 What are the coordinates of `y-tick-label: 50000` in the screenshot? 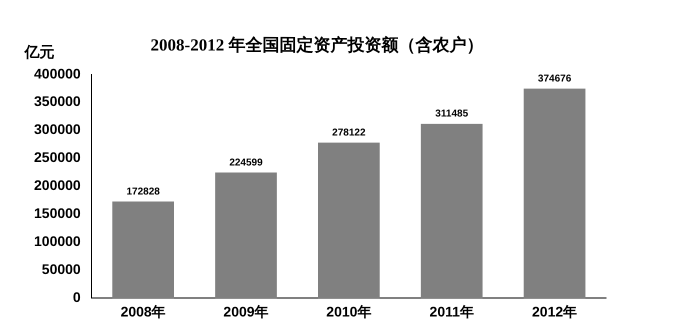 It's located at (61, 269).